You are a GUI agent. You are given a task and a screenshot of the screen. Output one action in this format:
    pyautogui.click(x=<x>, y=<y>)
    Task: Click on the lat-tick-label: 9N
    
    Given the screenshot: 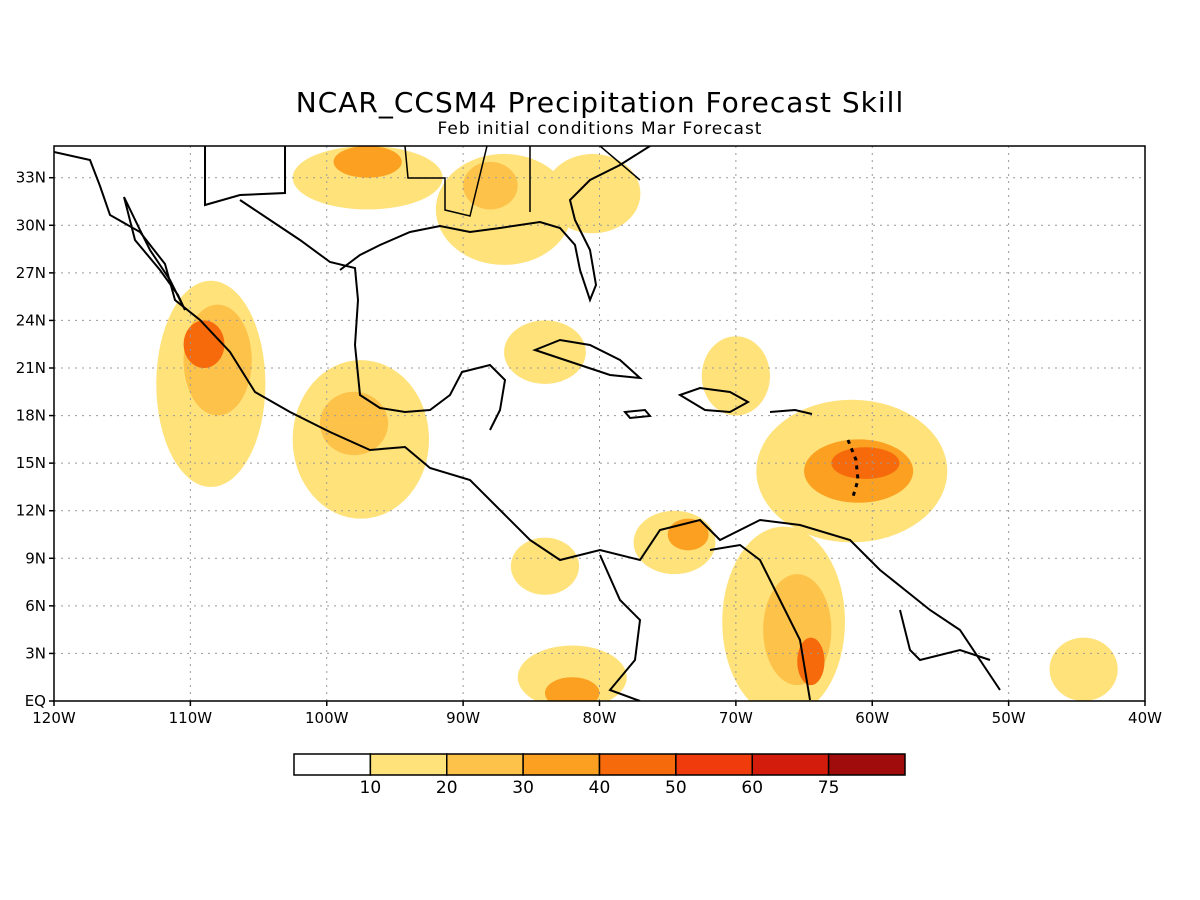 What is the action you would take?
    pyautogui.click(x=35, y=558)
    